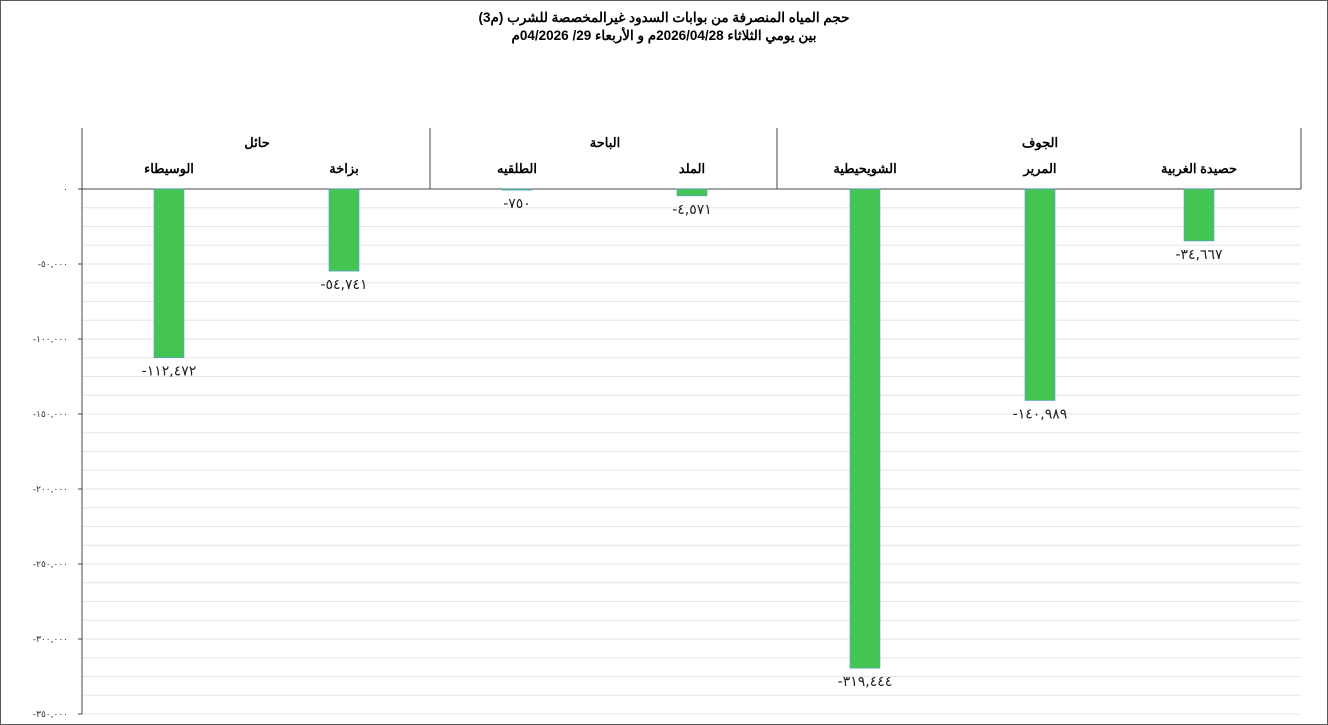 This screenshot has width=1328, height=725. Describe the element at coordinates (1199, 169) in the screenshot. I see `category-label: حصيدة الغربية` at that location.